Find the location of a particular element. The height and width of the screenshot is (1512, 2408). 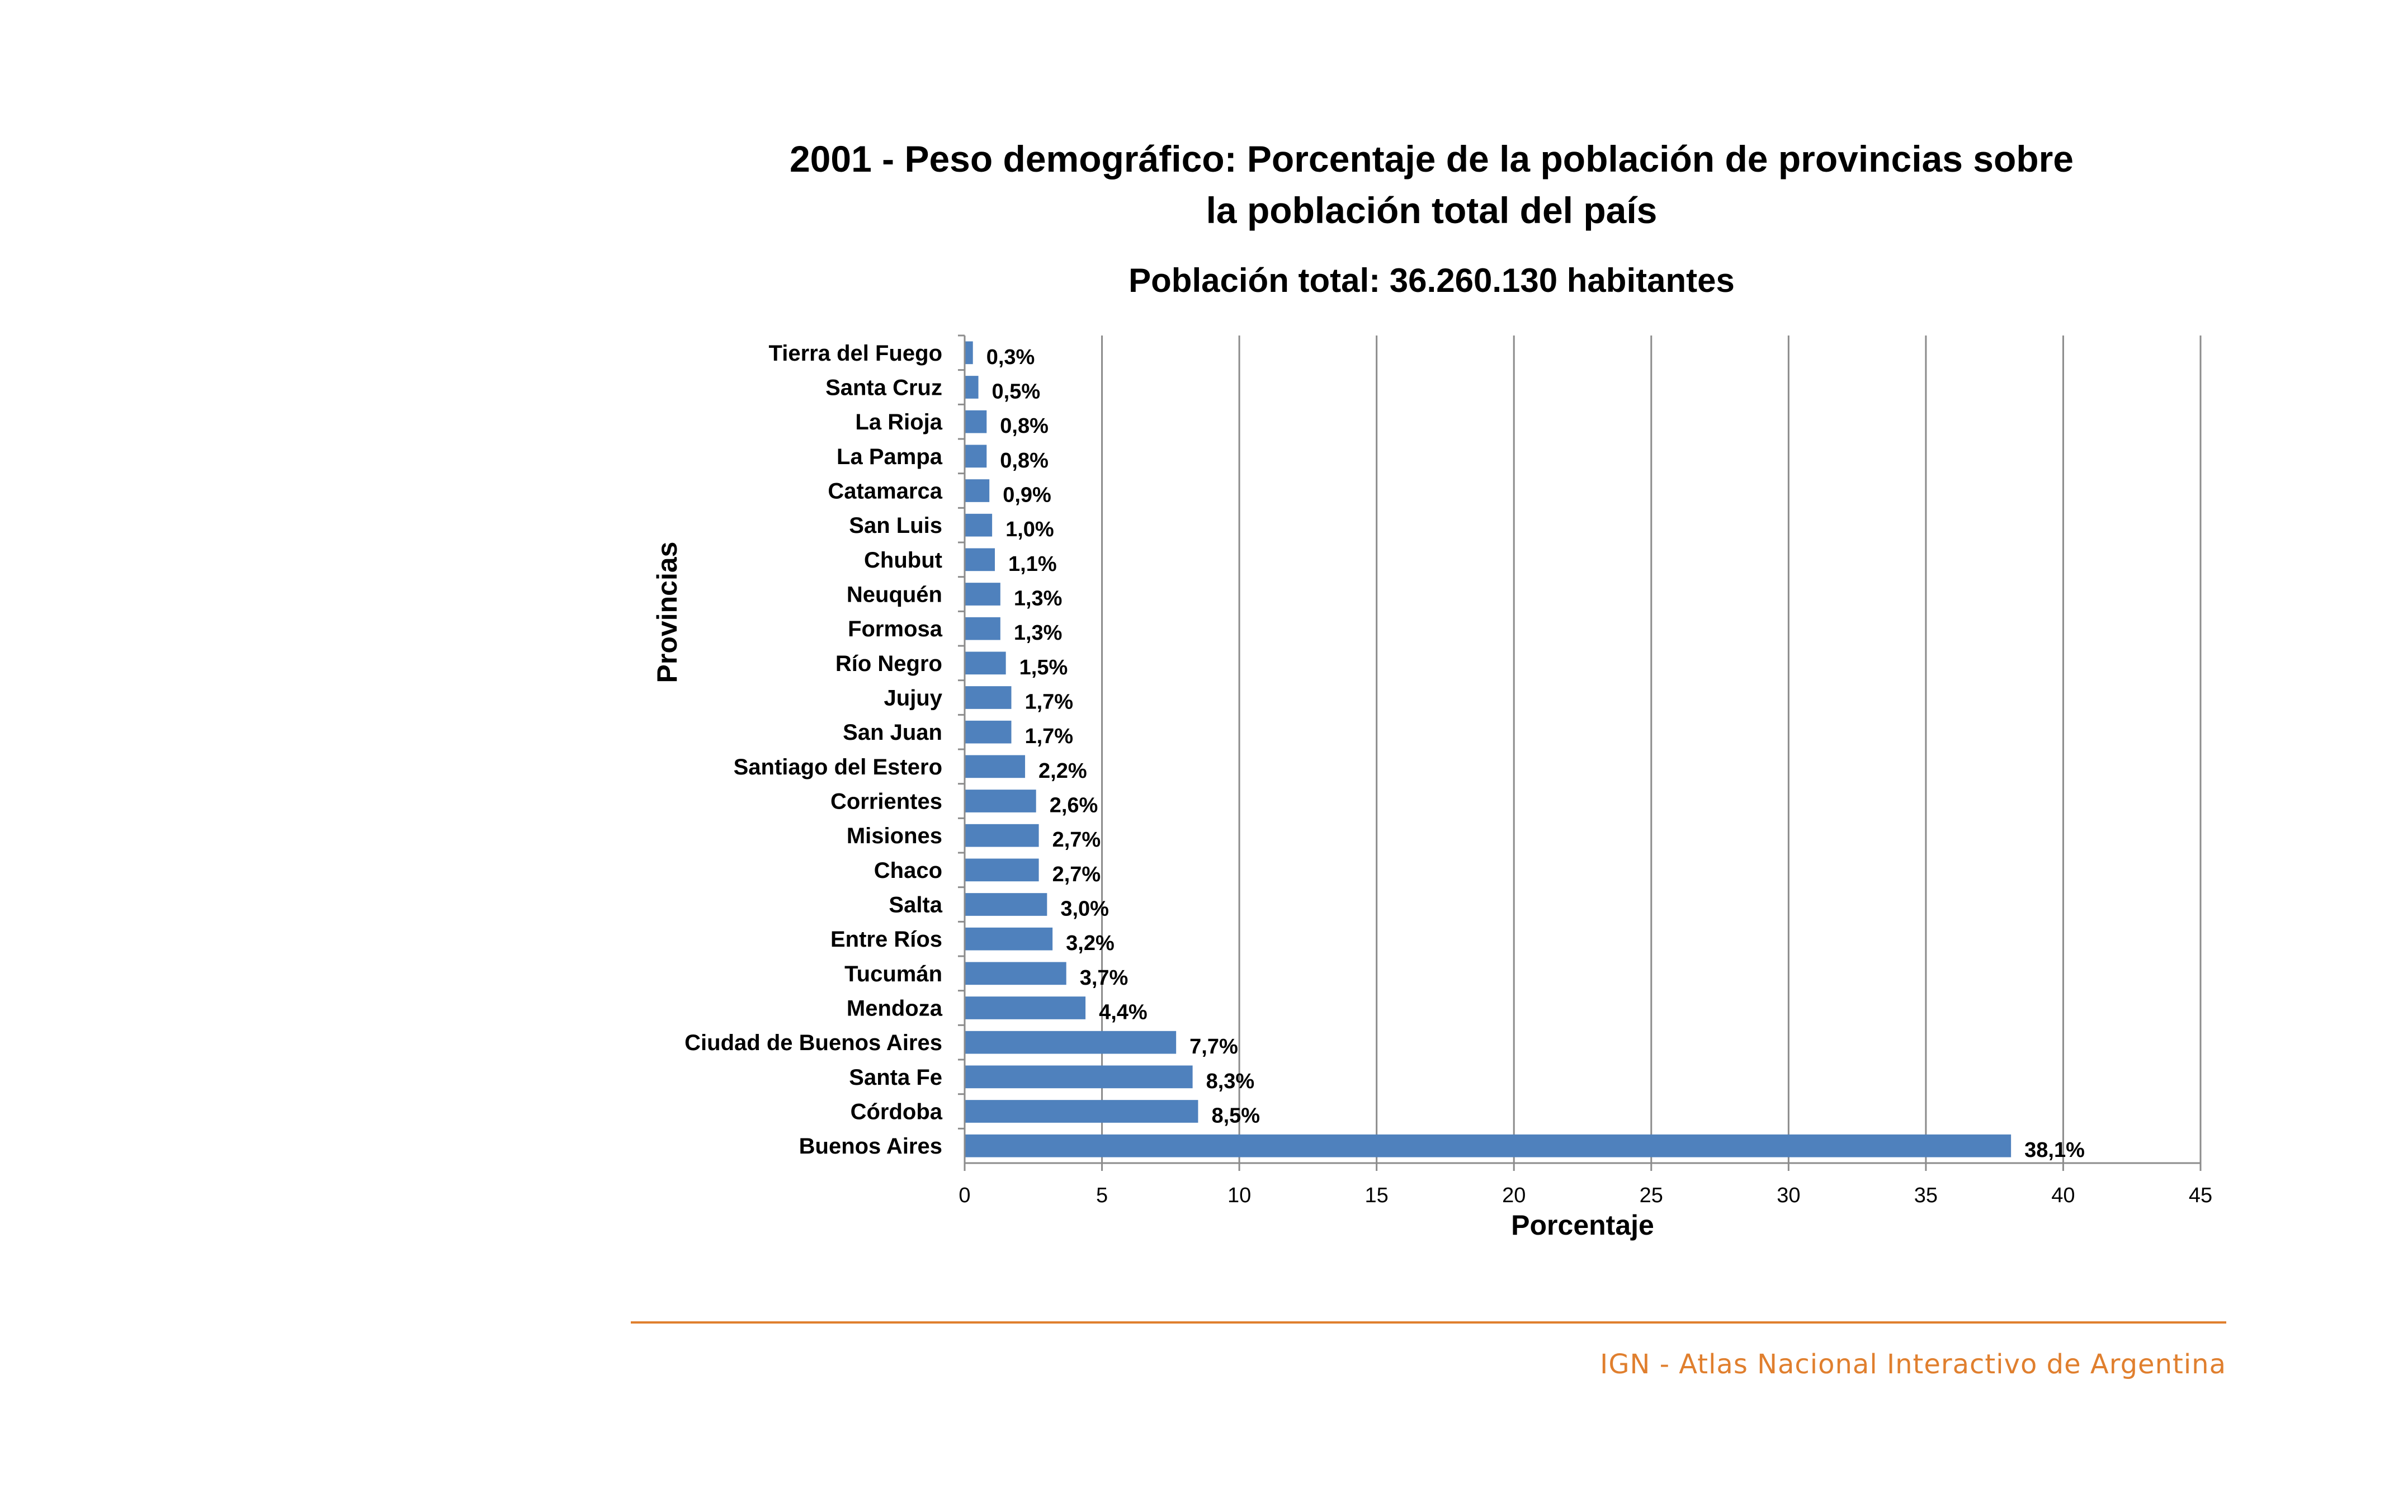

y-tick-label: San Luis is located at coordinates (896, 525).